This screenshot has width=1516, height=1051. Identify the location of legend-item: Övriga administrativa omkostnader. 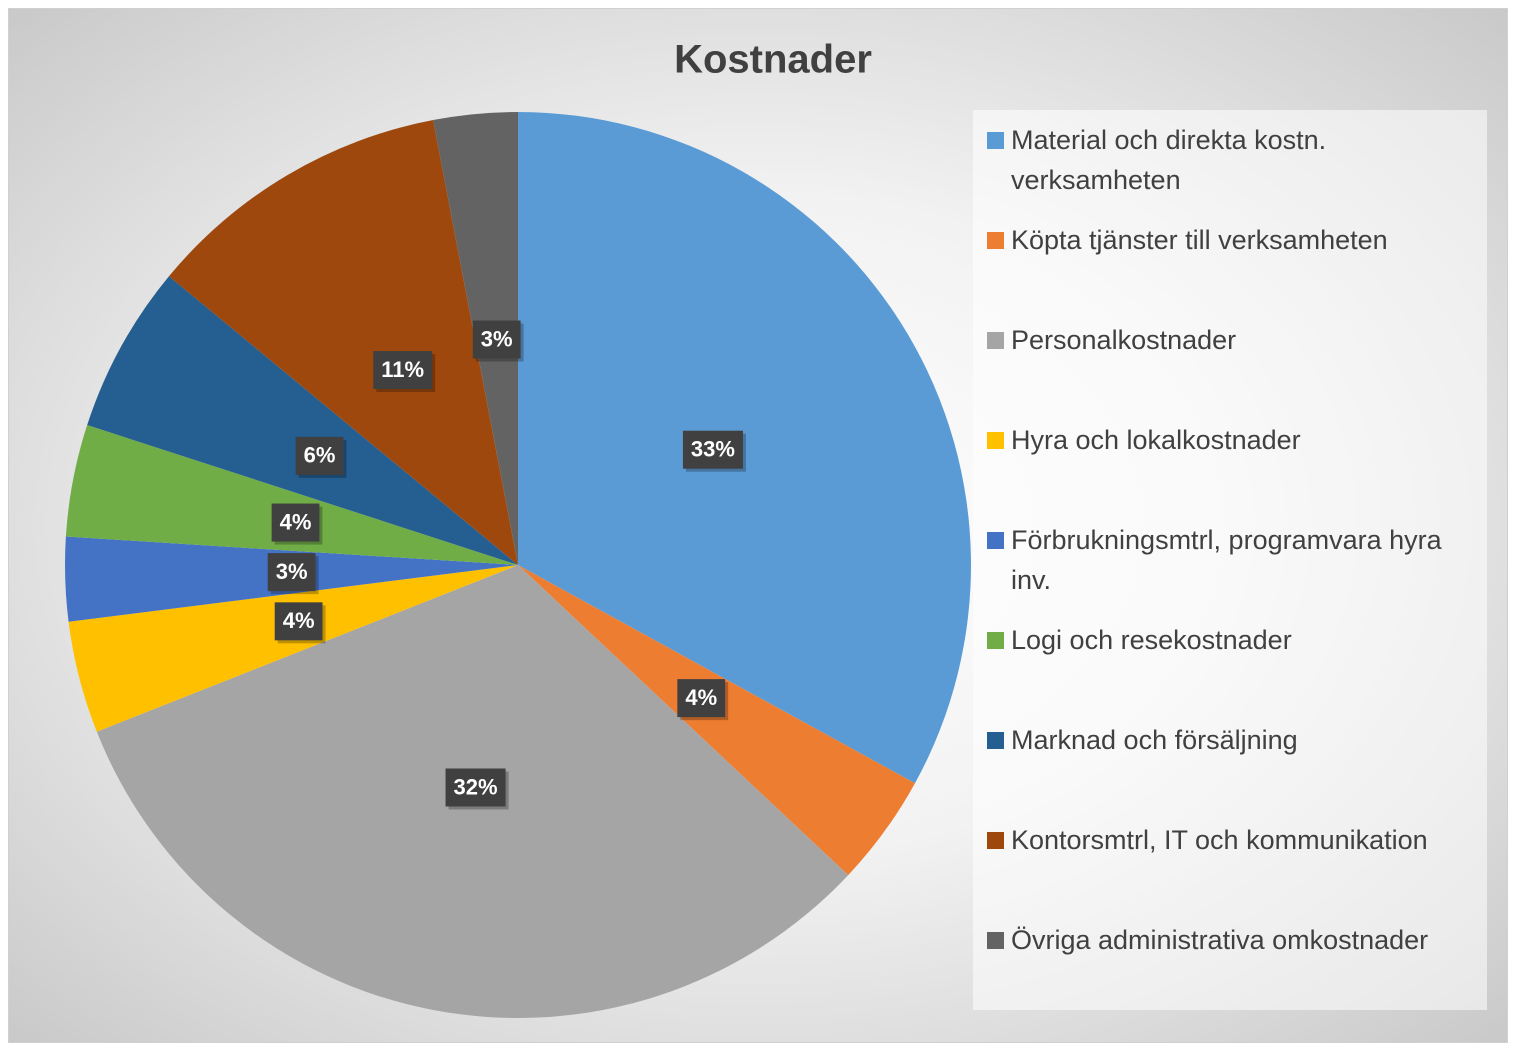
(1232, 940).